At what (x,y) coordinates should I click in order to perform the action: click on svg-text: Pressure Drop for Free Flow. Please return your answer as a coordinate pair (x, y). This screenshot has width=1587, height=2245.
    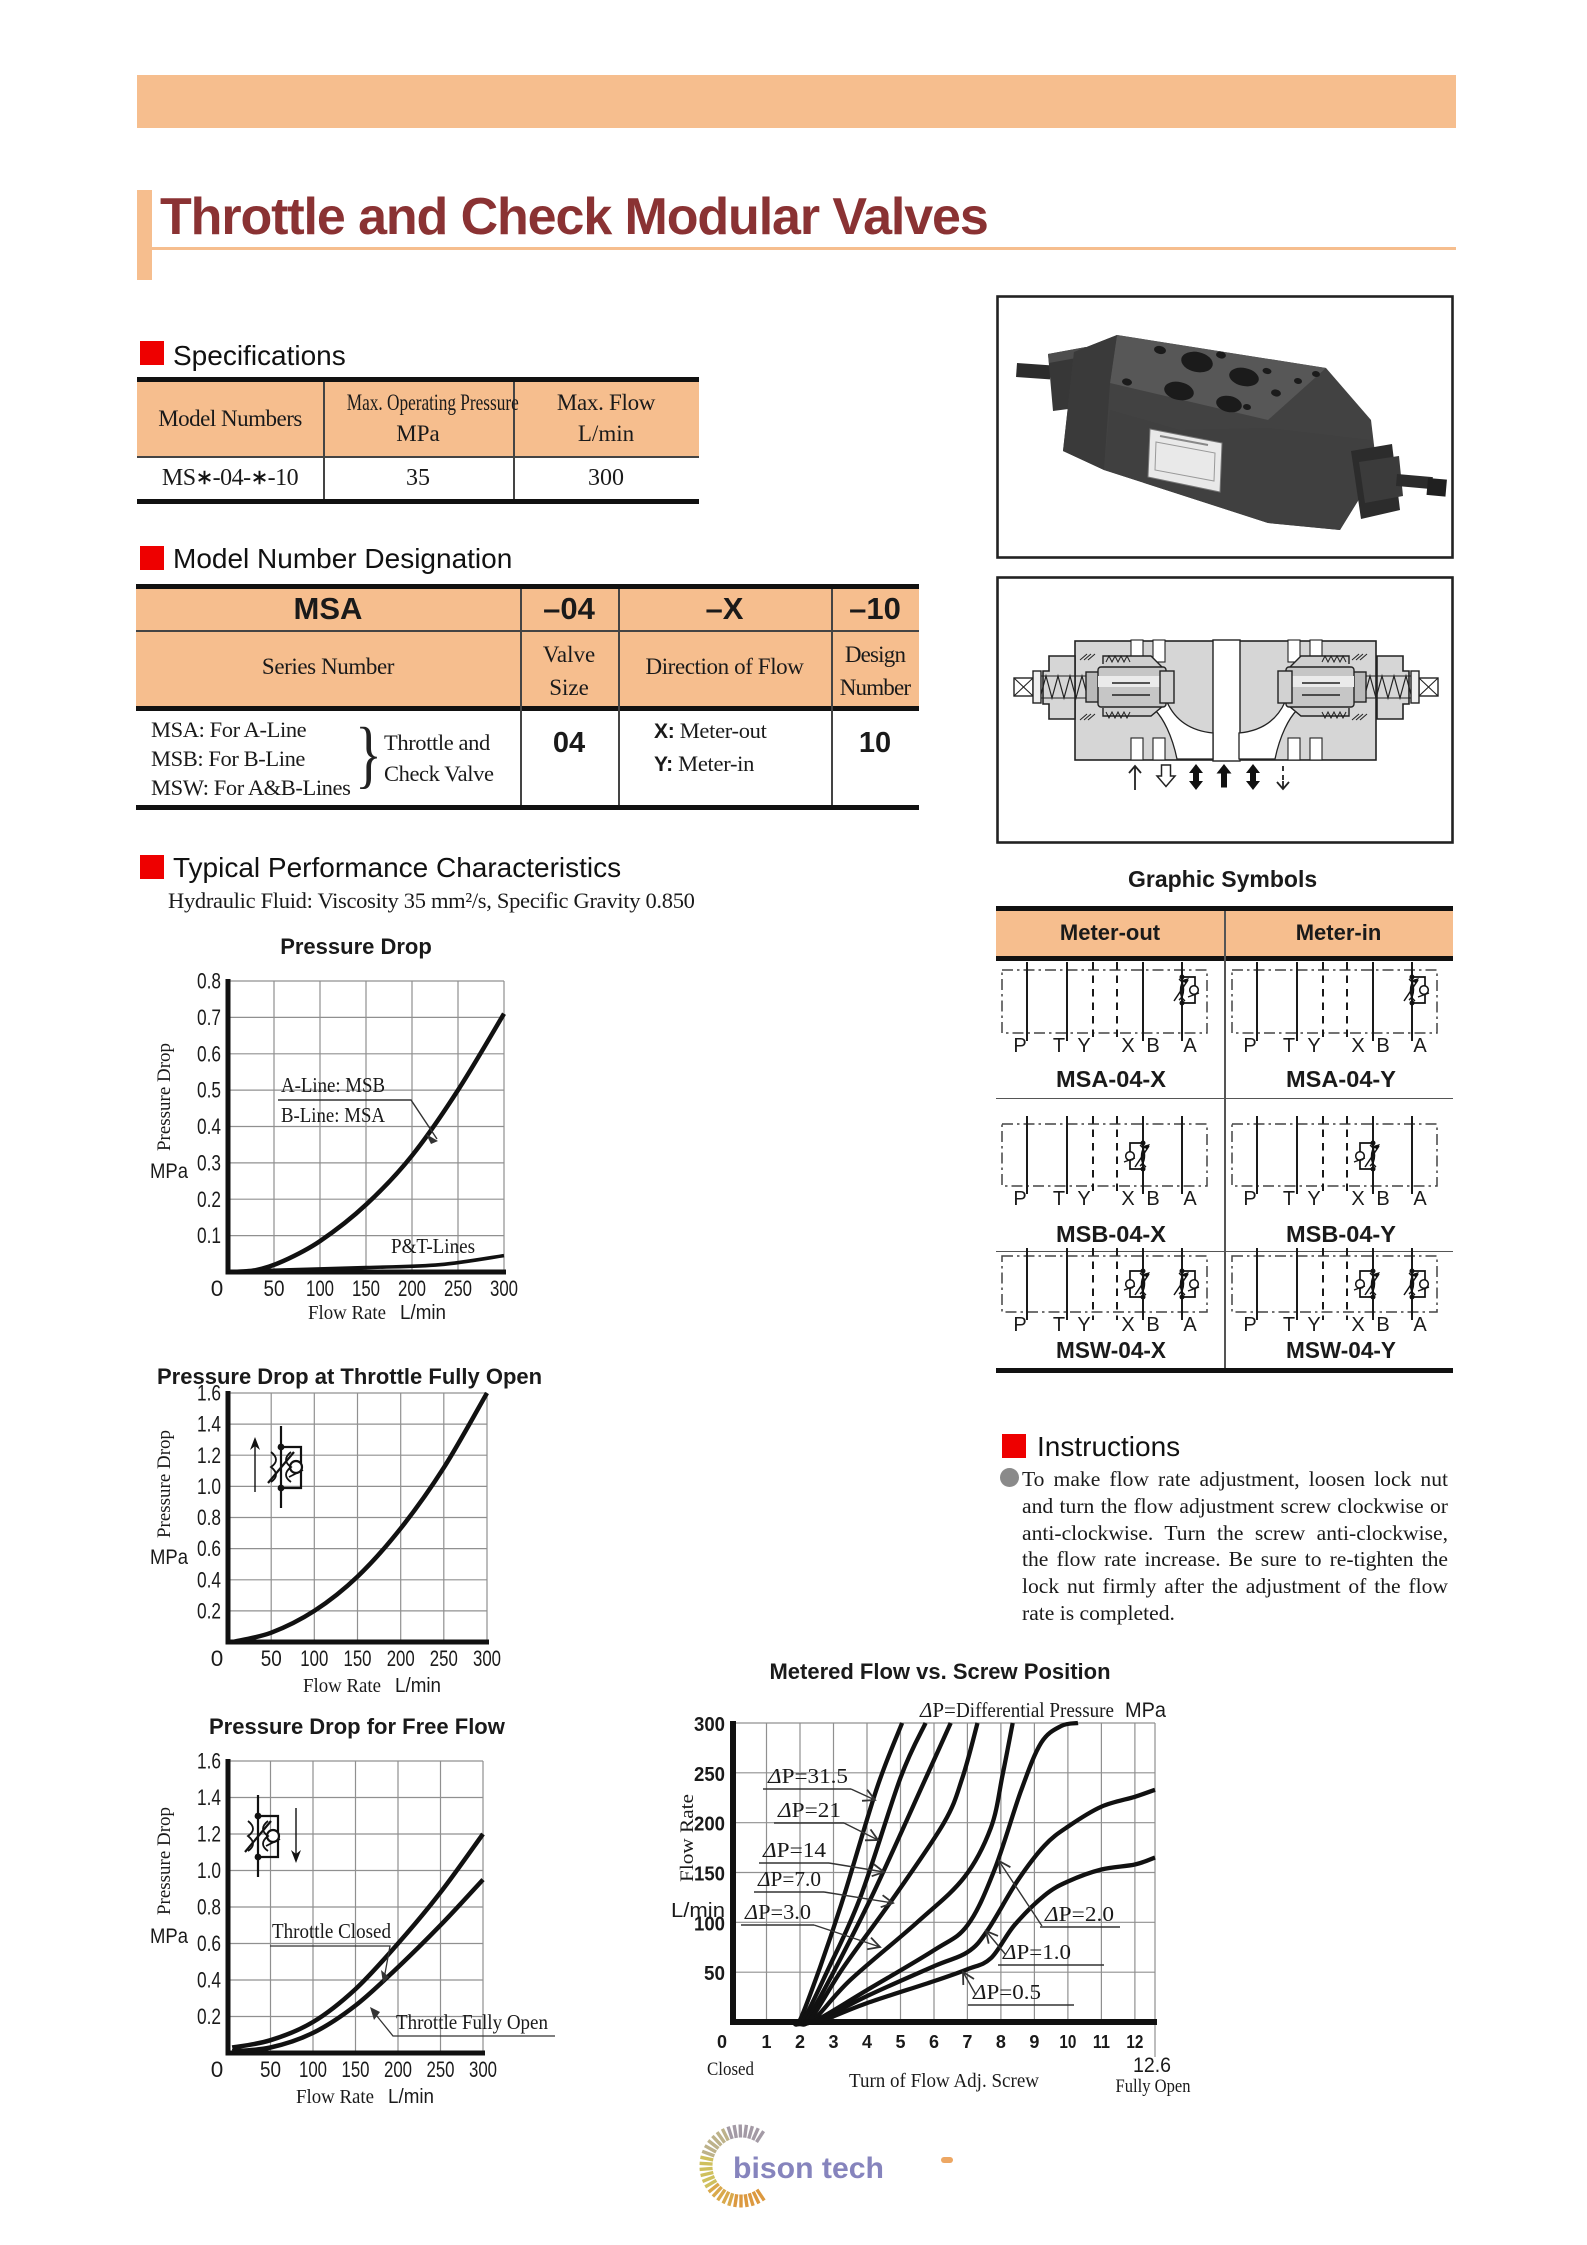
    Looking at the image, I should click on (357, 1726).